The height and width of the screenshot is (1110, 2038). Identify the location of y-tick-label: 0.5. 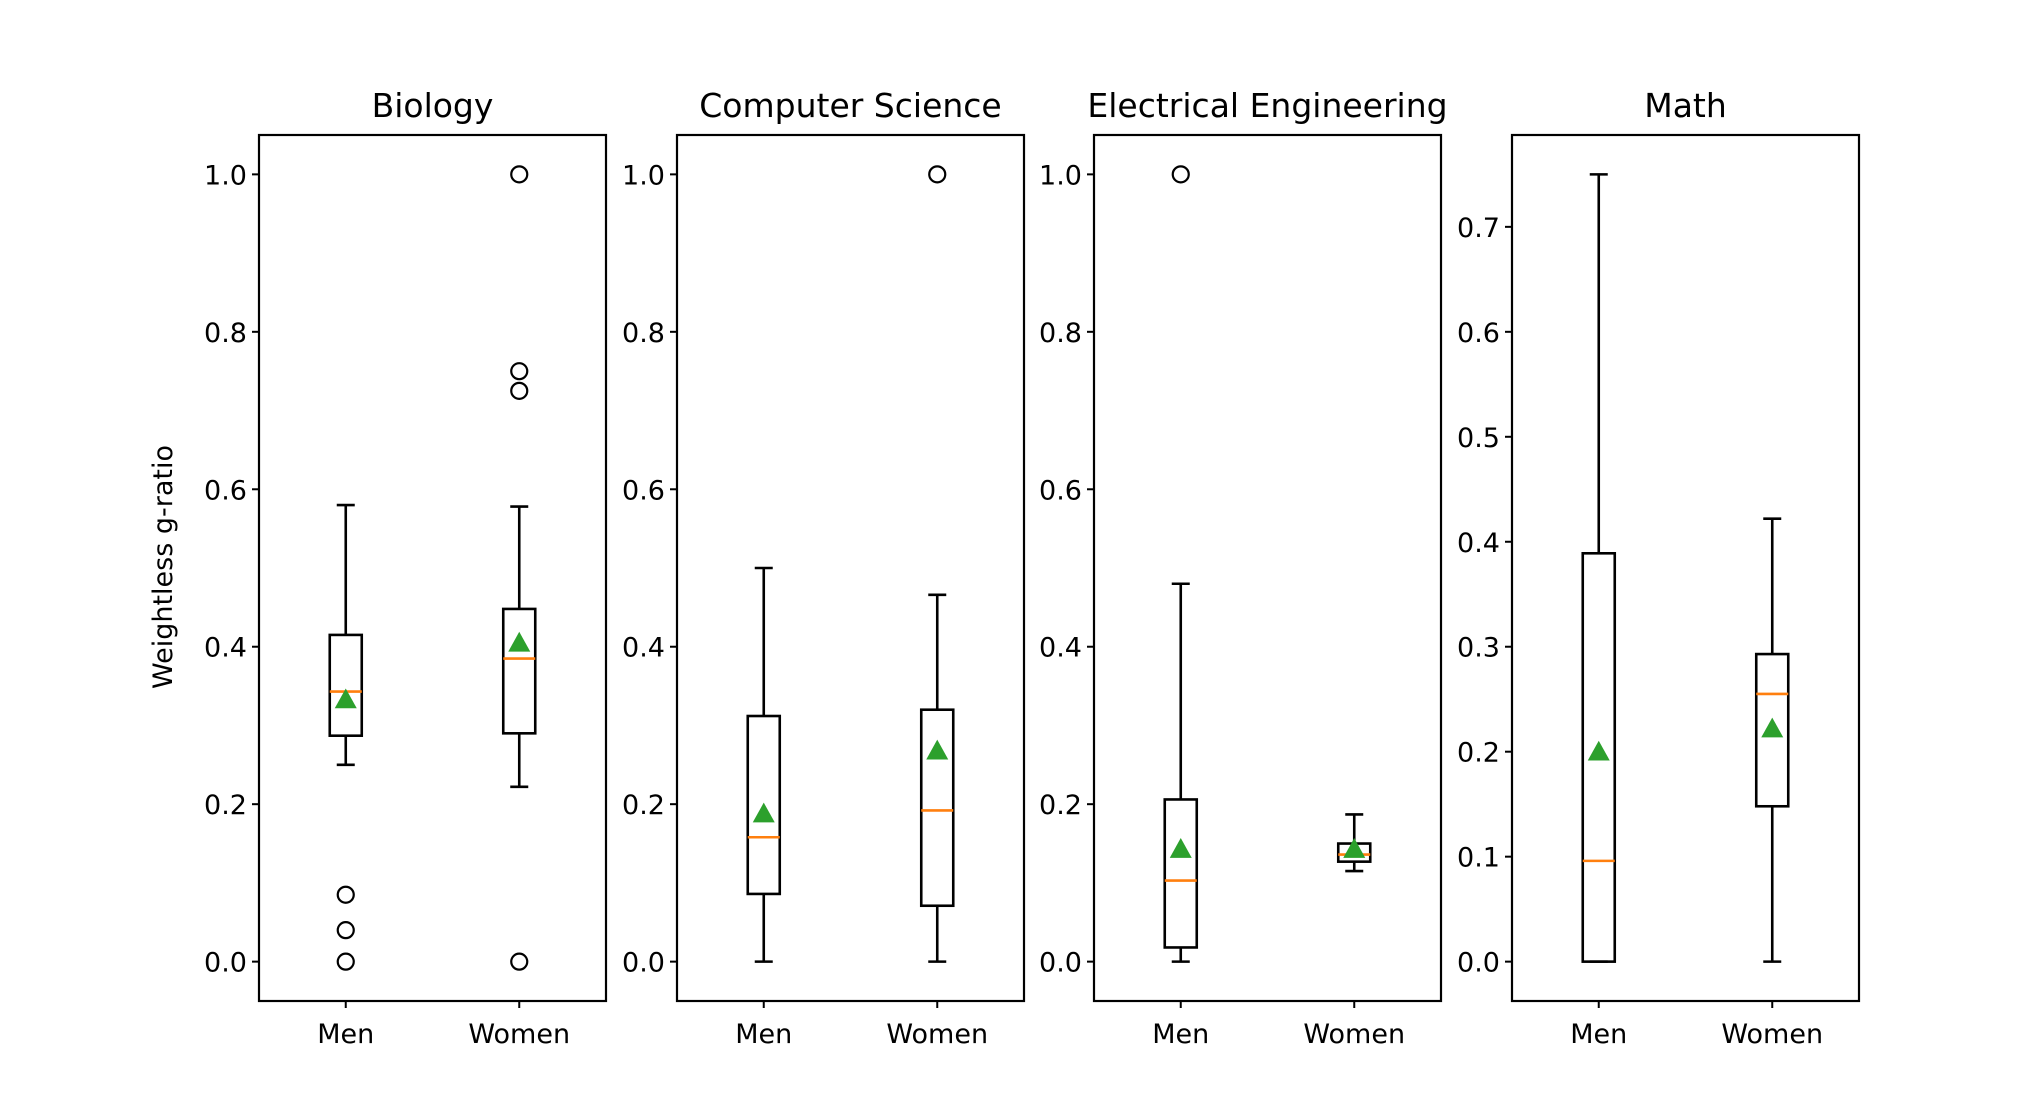
(1478, 438).